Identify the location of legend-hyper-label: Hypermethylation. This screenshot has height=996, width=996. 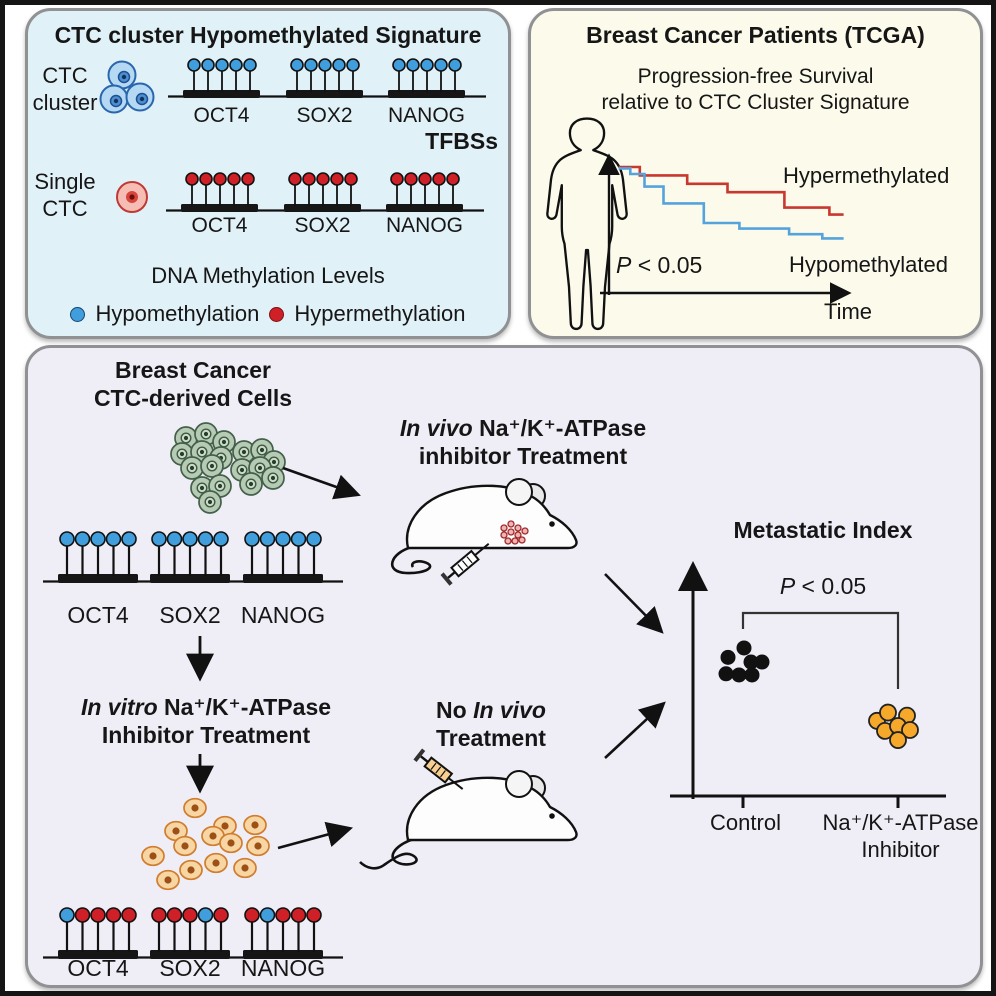
(380, 313).